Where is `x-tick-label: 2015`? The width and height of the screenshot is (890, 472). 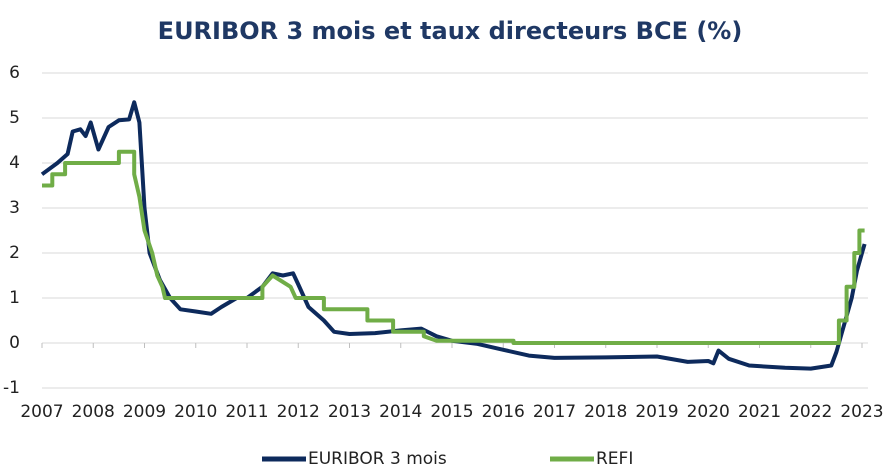 x-tick-label: 2015 is located at coordinates (451, 412).